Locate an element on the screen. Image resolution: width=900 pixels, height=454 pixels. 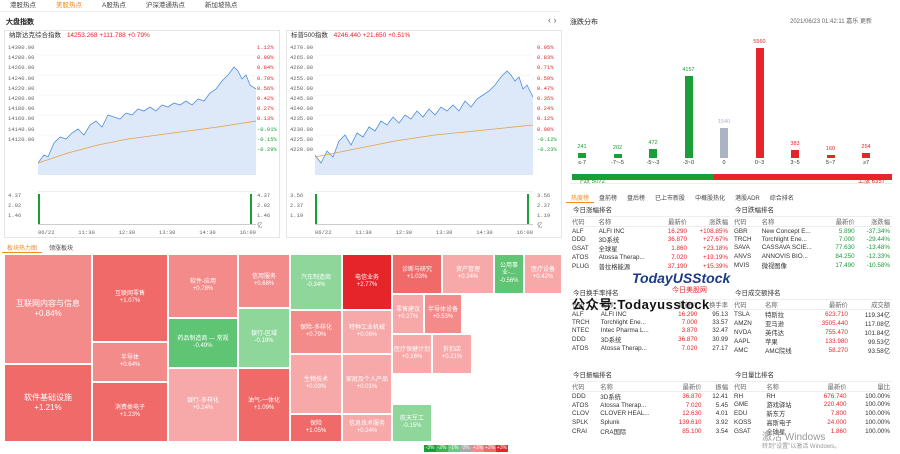
sector-tile: 半导体 +0.64% is located at coordinates (130, 362).